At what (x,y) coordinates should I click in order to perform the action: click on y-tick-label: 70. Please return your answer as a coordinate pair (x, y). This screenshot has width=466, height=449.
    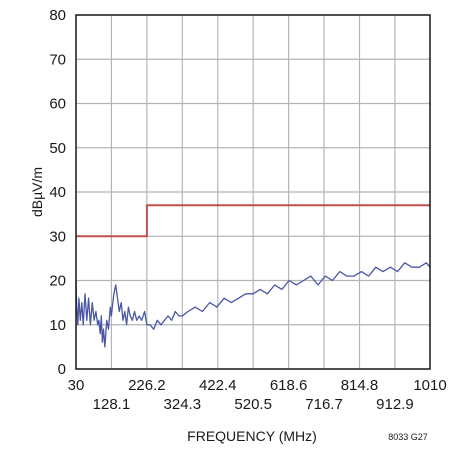
    Looking at the image, I should click on (57, 59).